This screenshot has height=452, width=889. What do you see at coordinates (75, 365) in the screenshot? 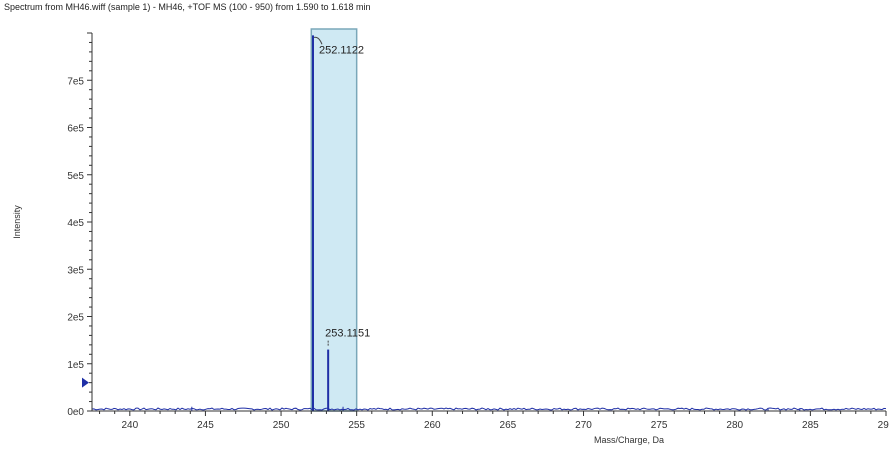
I see `y-tick-label: 1e5` at bounding box center [75, 365].